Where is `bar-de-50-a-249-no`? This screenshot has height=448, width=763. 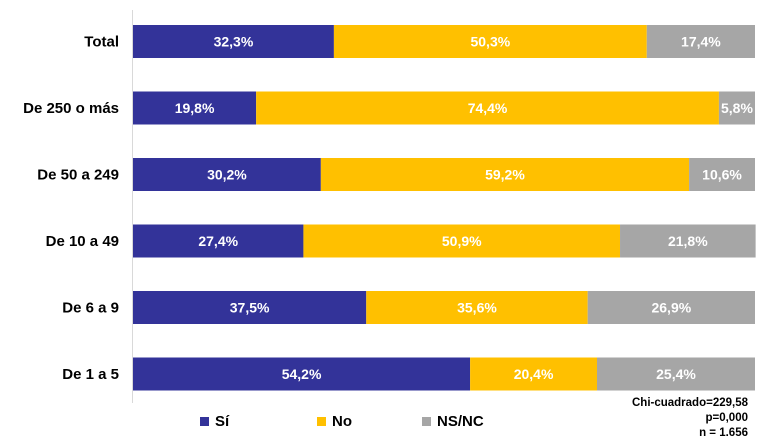
bar-de-50-a-249-no is located at coordinates (505, 174).